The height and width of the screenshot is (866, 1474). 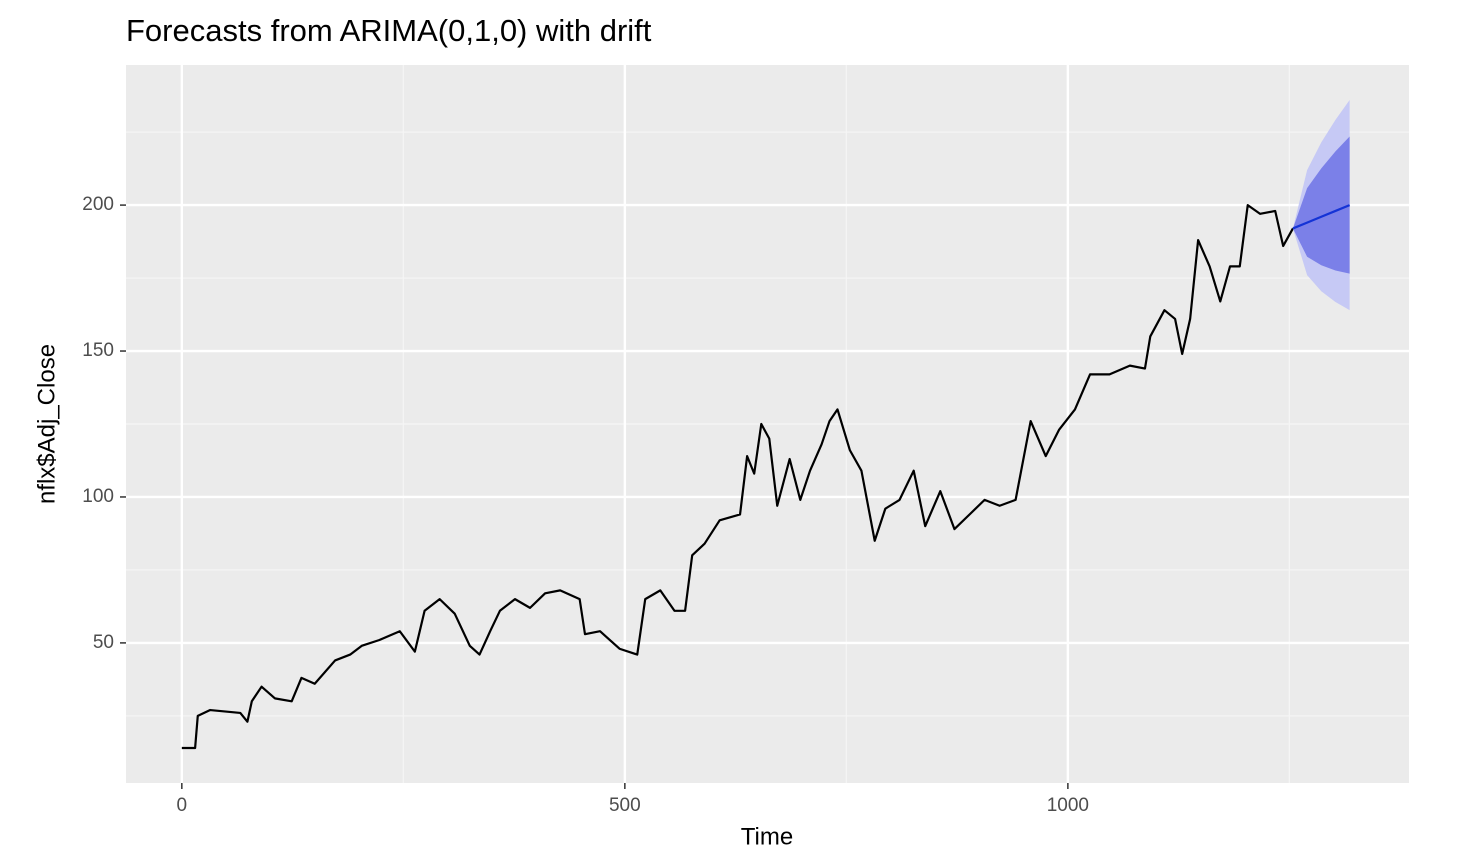 I want to click on x-tick-label: 0, so click(x=182, y=805).